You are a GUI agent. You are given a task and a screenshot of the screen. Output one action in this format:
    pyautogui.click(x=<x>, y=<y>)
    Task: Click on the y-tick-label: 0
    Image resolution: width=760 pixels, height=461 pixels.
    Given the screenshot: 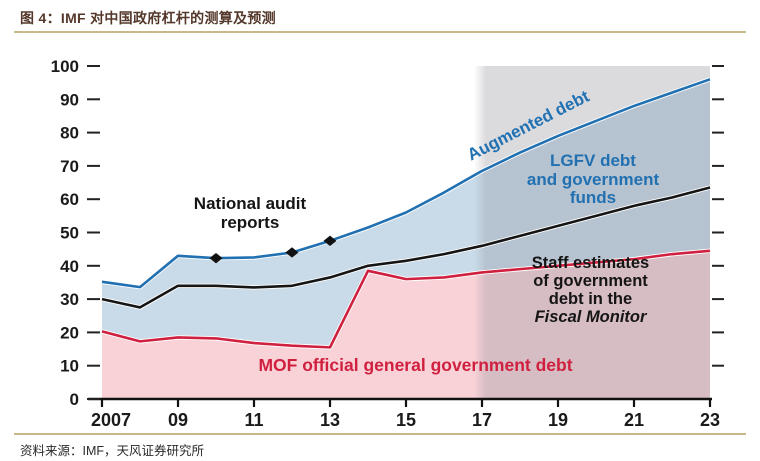 What is the action you would take?
    pyautogui.click(x=74, y=399)
    